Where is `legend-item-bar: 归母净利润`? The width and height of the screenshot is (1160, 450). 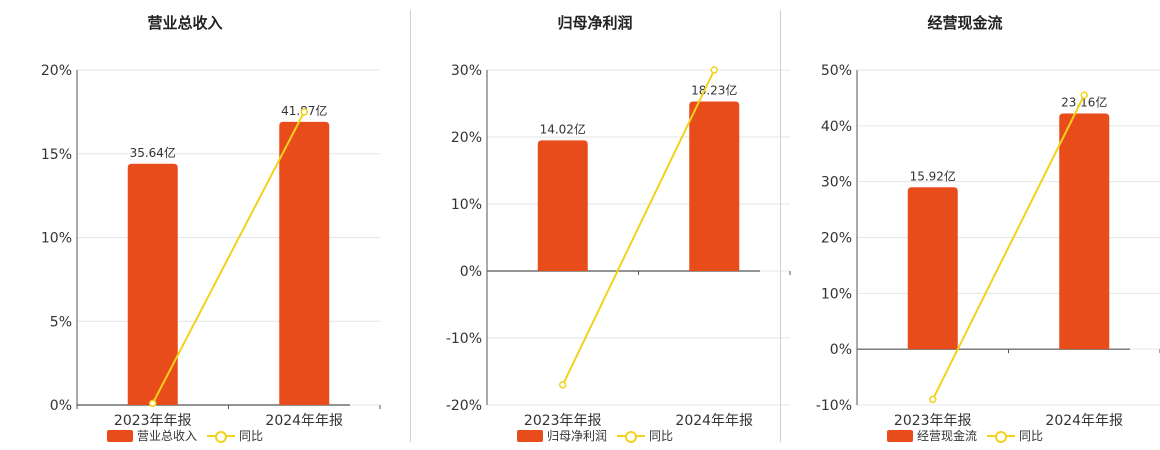
legend-item-bar: 归母净利润 is located at coordinates (561, 435).